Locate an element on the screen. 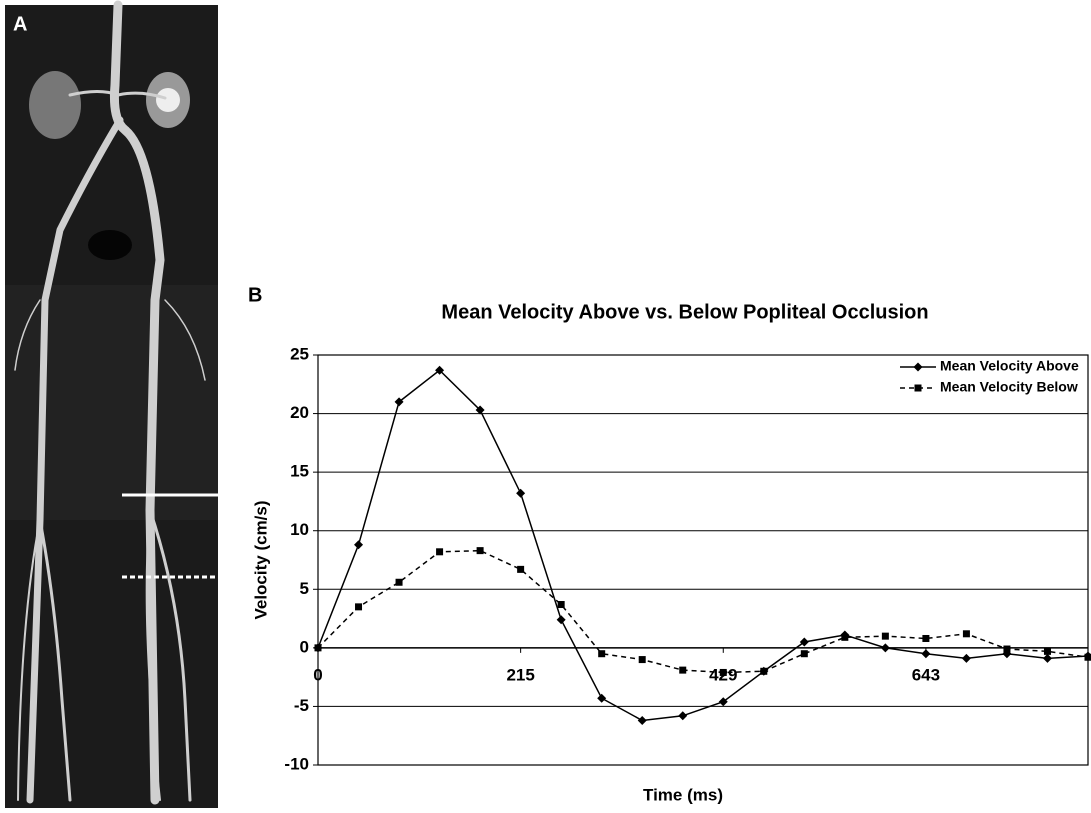 The image size is (1091, 813). panel-label: B is located at coordinates (255, 295).